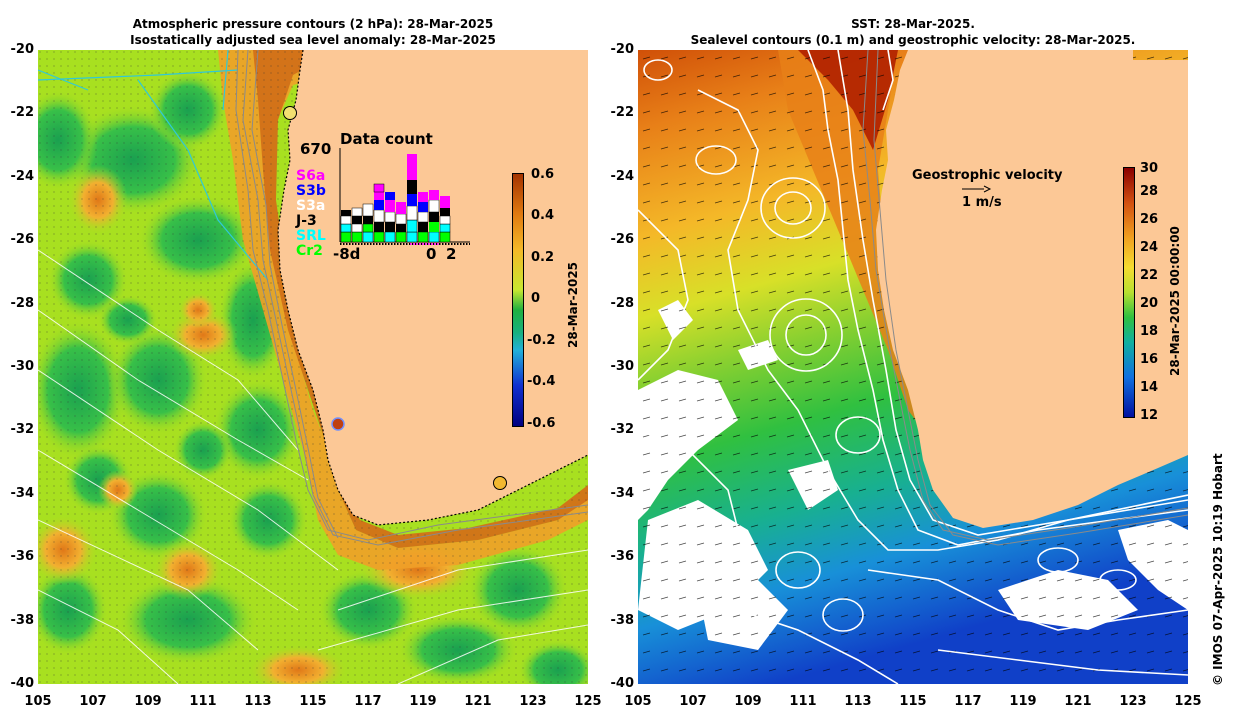  What do you see at coordinates (541, 381) in the screenshot?
I see `sla-cb-tick: -0.4` at bounding box center [541, 381].